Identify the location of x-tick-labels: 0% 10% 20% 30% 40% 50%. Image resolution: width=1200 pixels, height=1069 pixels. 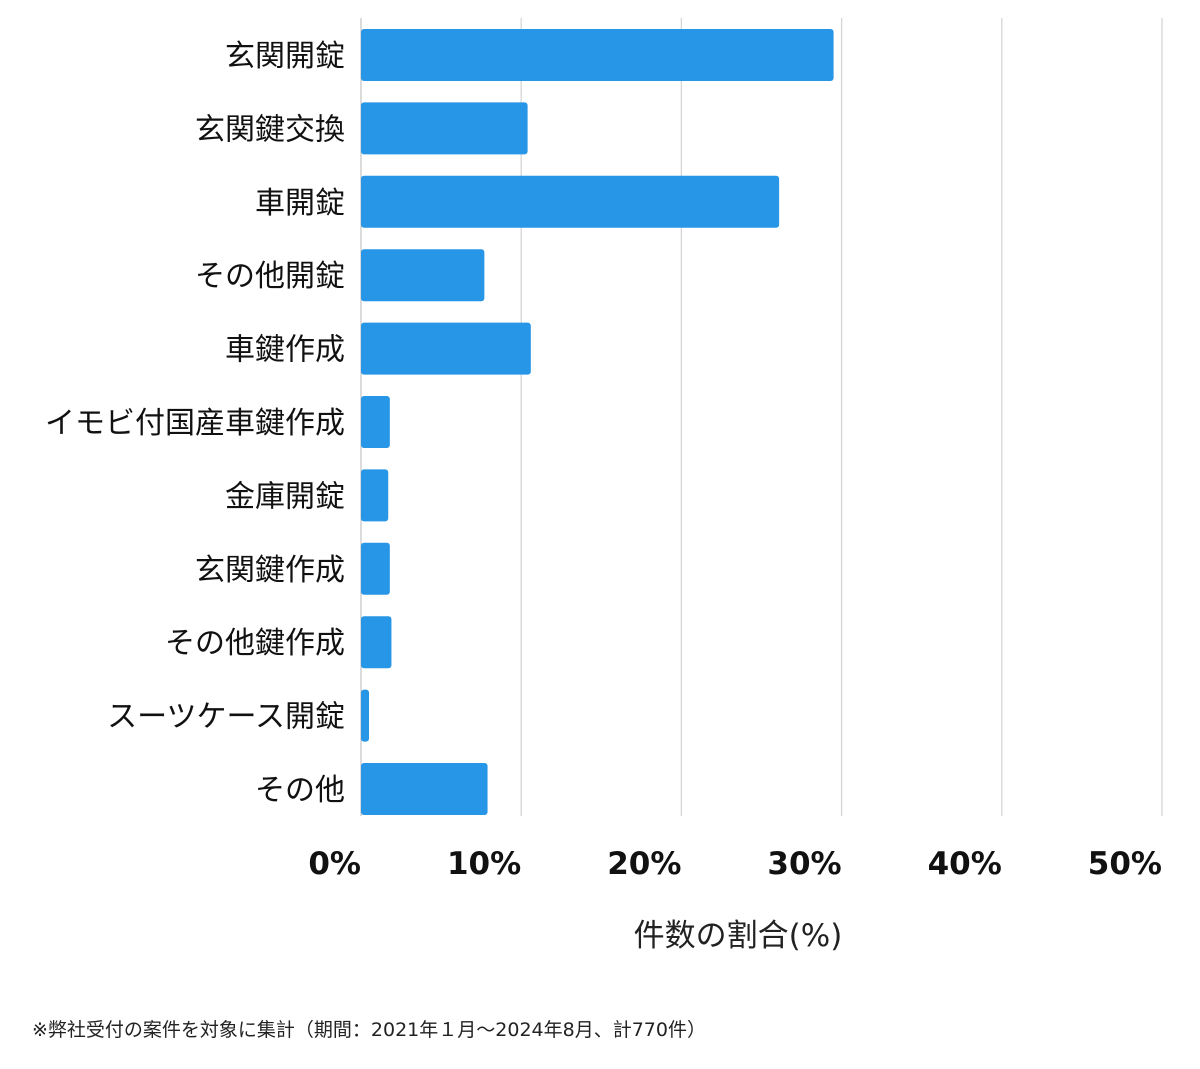
(735, 864).